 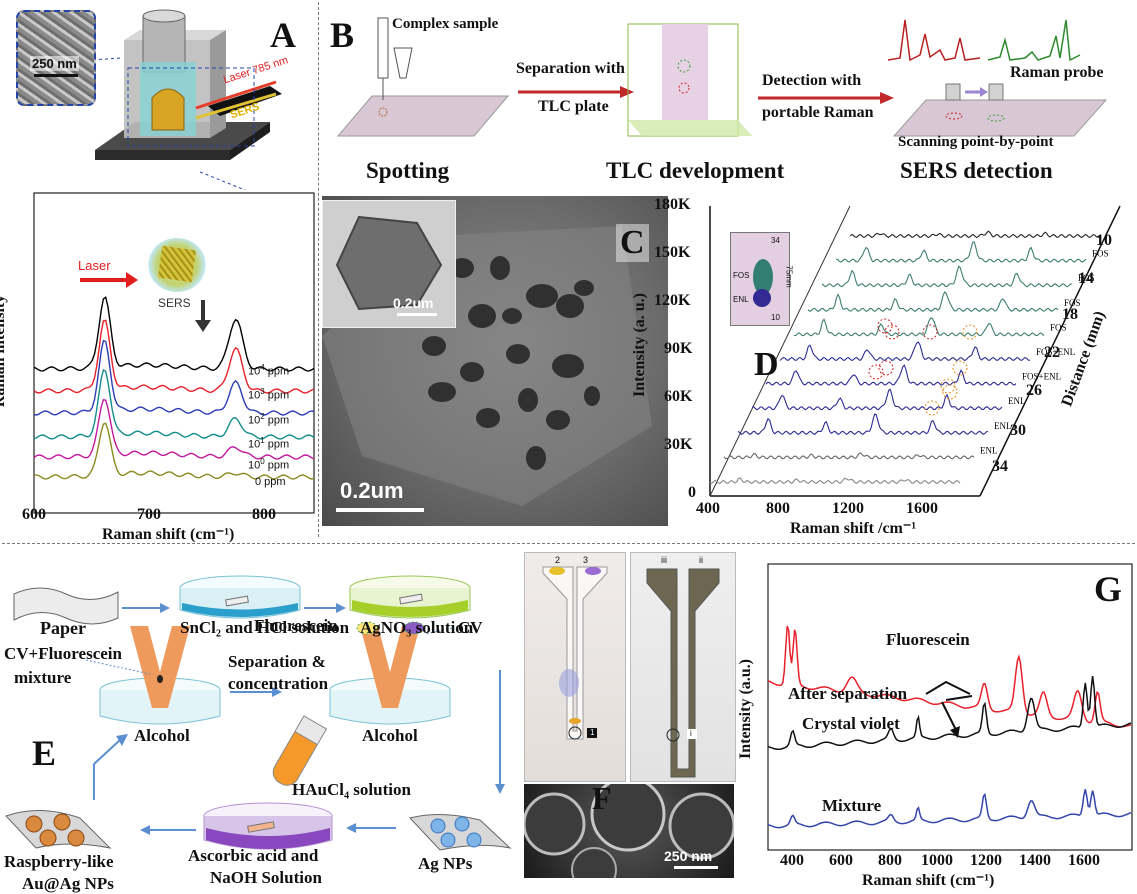 I want to click on e-paper: Paper, so click(x=63, y=628).